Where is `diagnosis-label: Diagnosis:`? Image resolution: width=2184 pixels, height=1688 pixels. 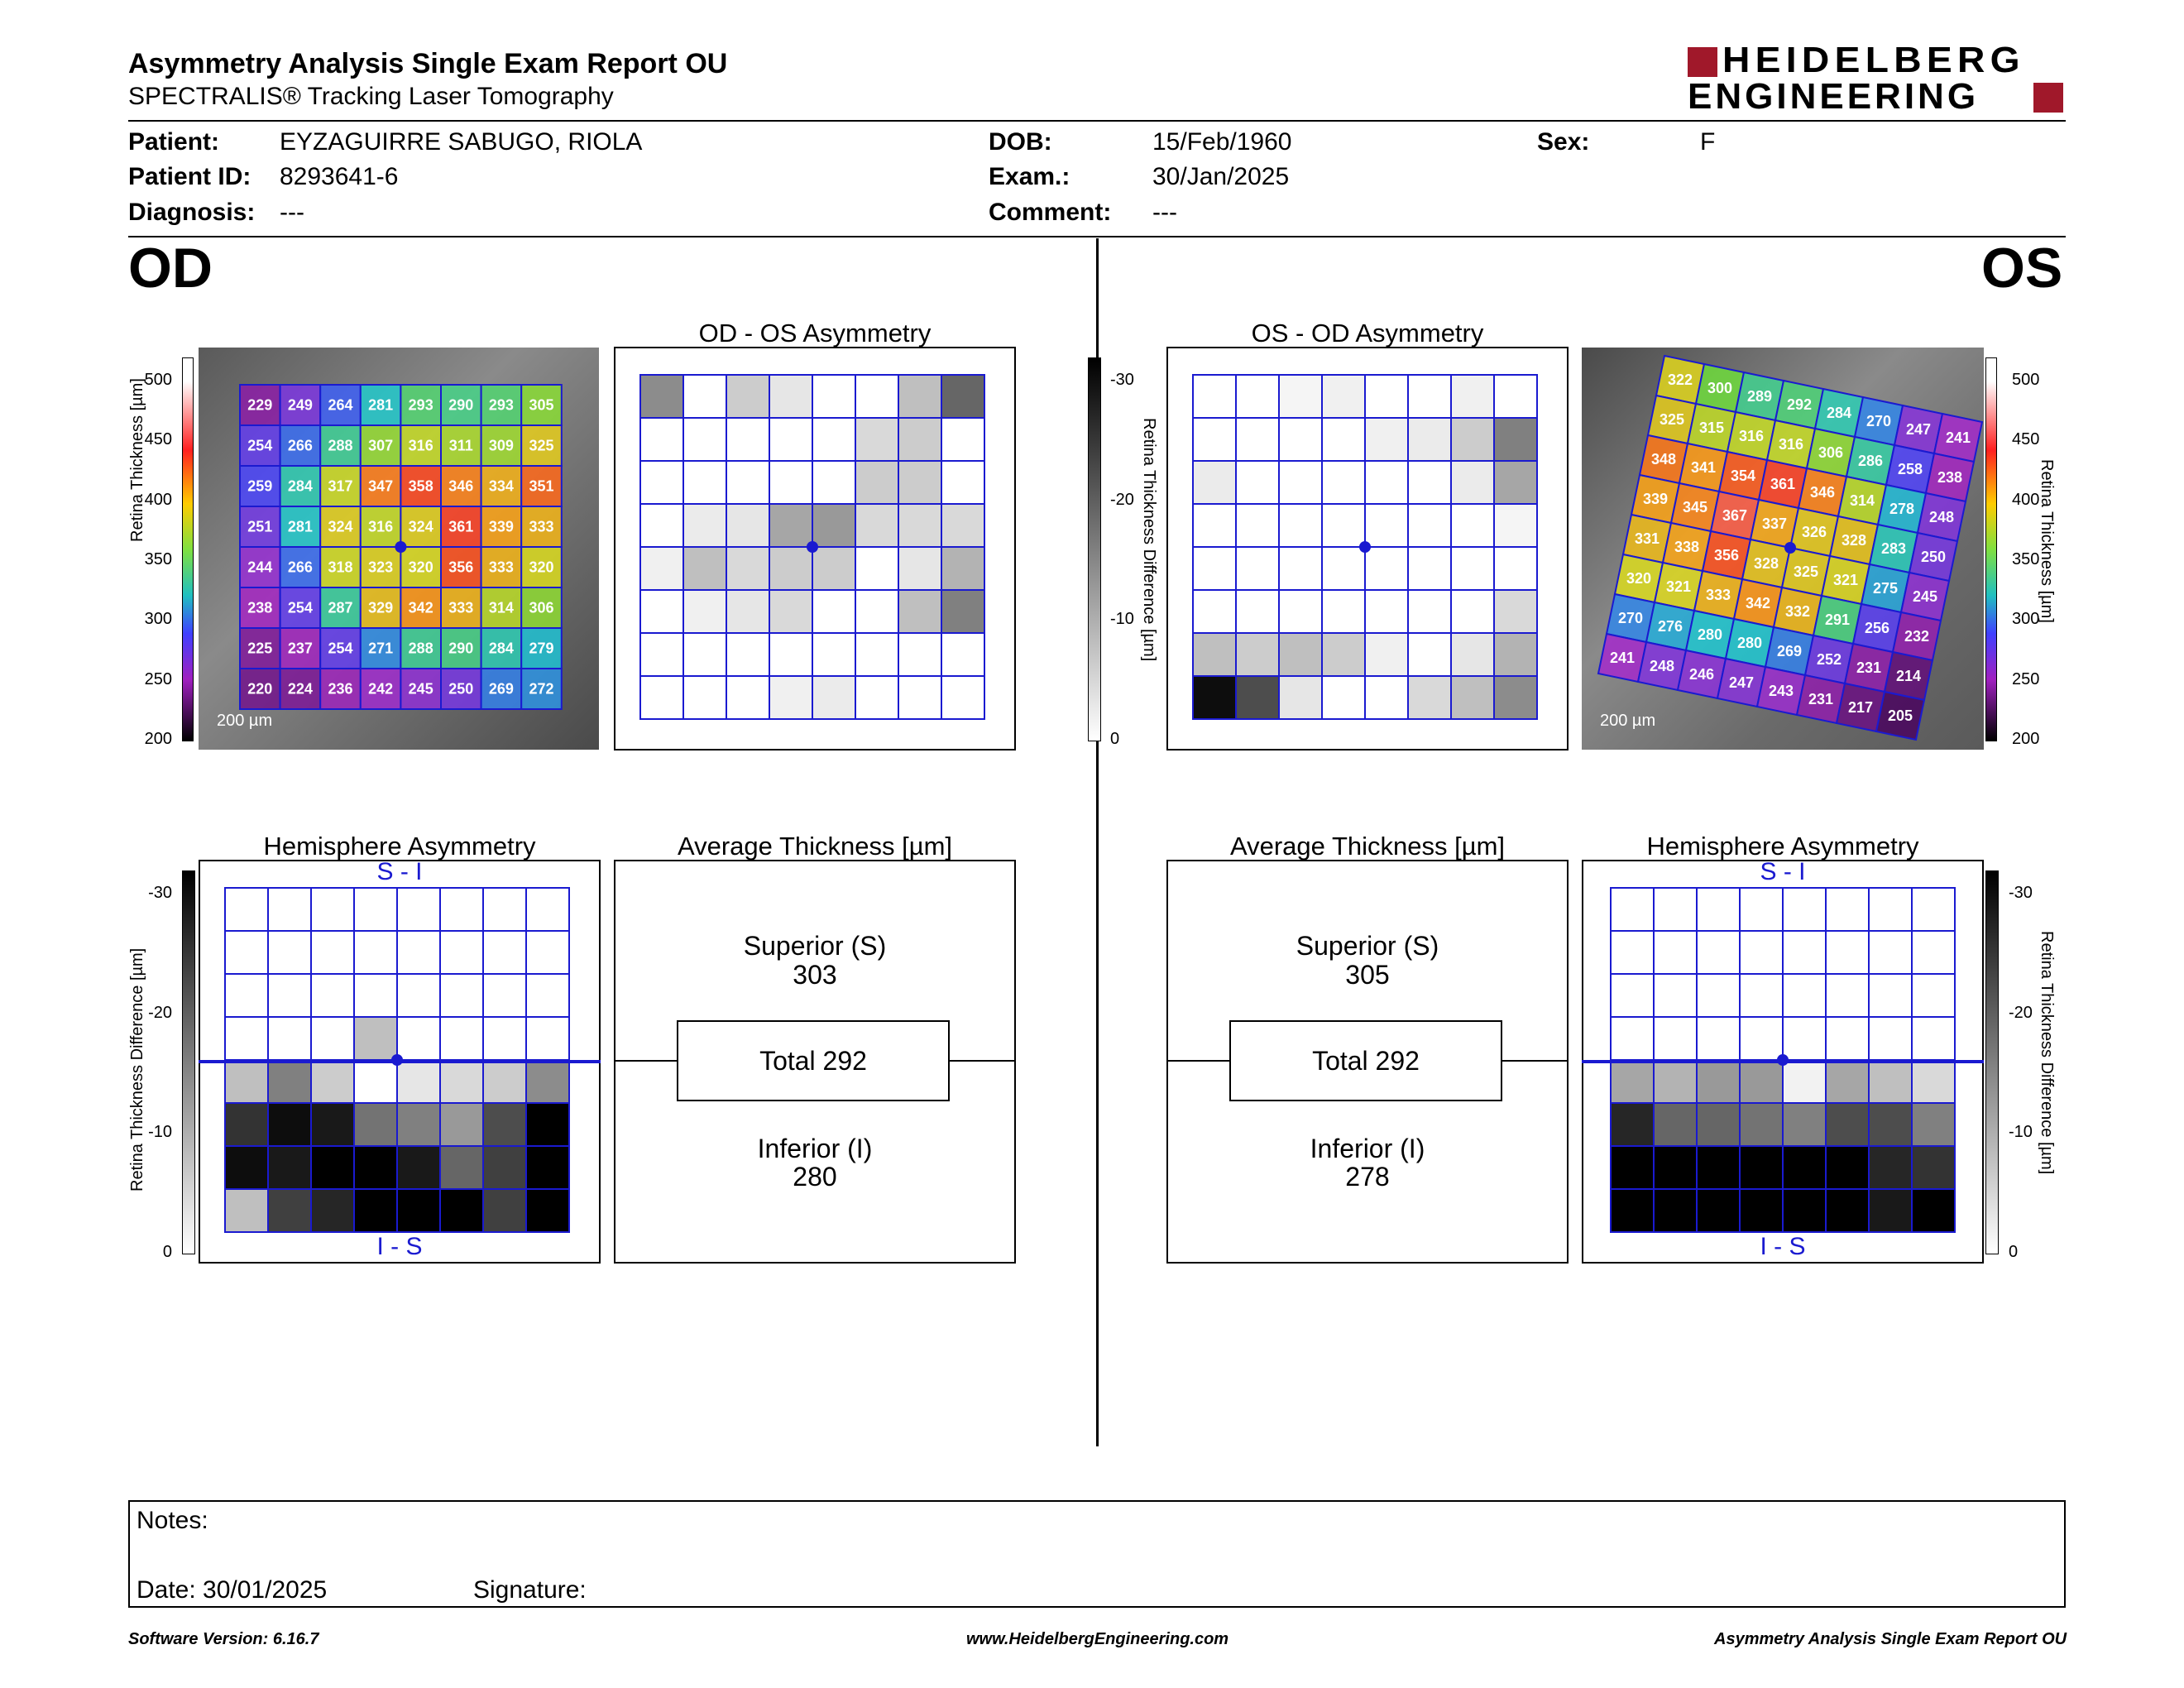 diagnosis-label: Diagnosis: is located at coordinates (192, 212).